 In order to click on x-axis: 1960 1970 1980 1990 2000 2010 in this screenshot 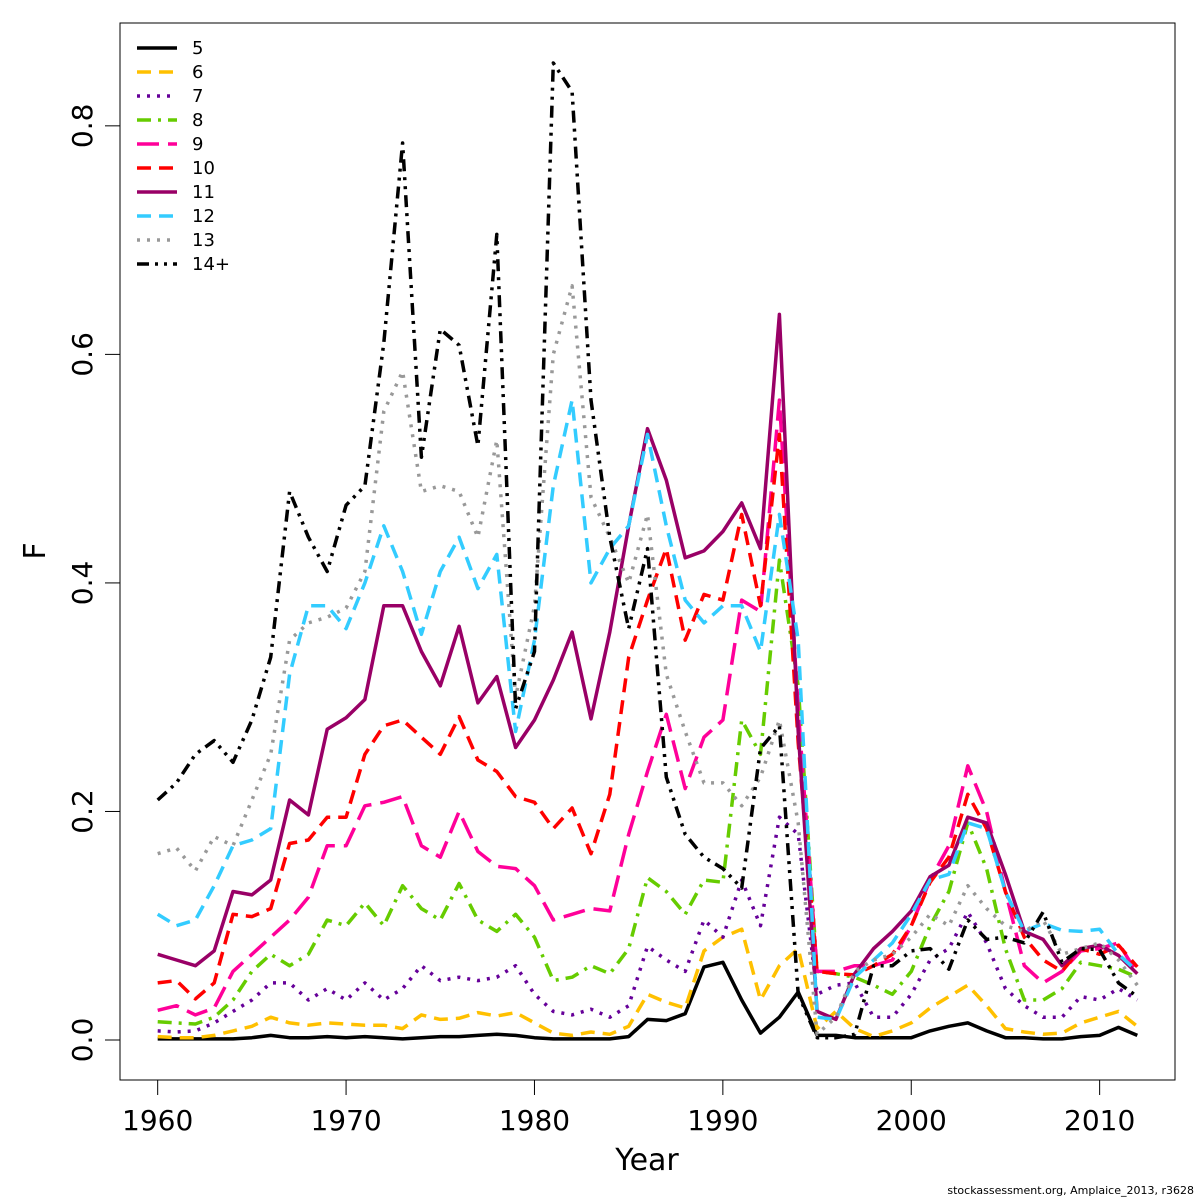, I will do `click(628, 1108)`.